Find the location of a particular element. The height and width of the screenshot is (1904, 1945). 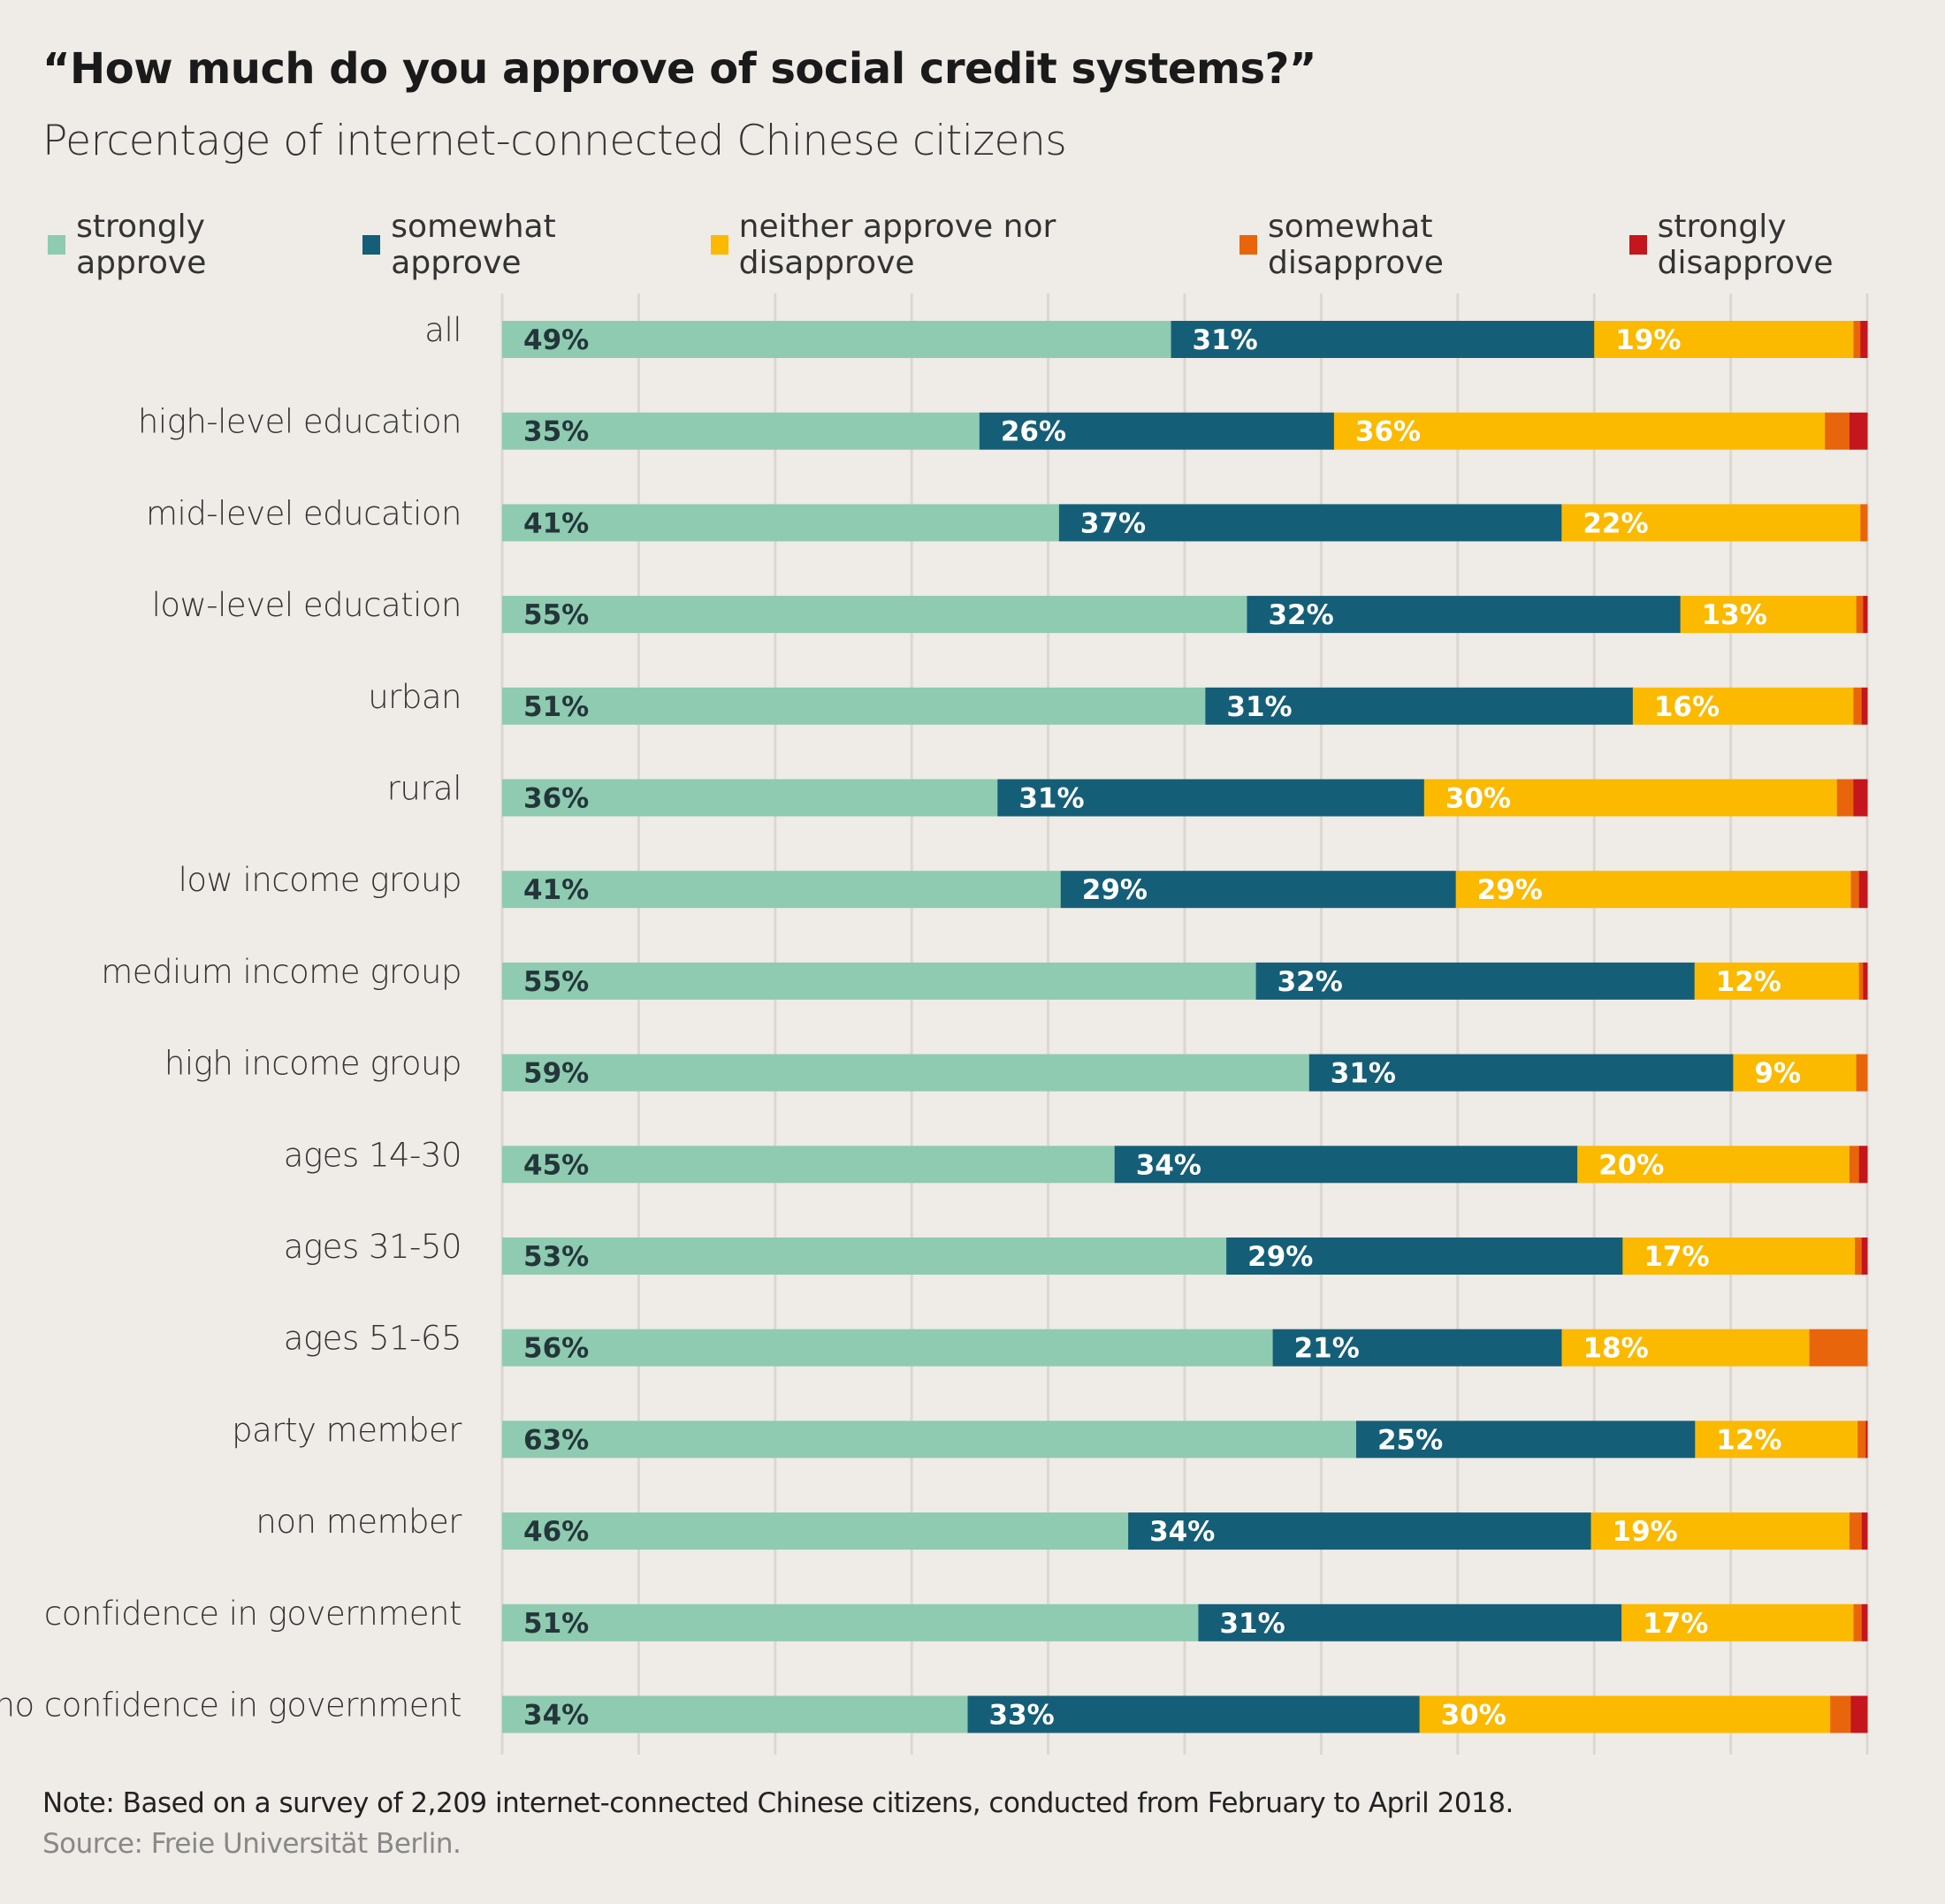

legend-item: somewhat disapprove is located at coordinates (1414, 245).